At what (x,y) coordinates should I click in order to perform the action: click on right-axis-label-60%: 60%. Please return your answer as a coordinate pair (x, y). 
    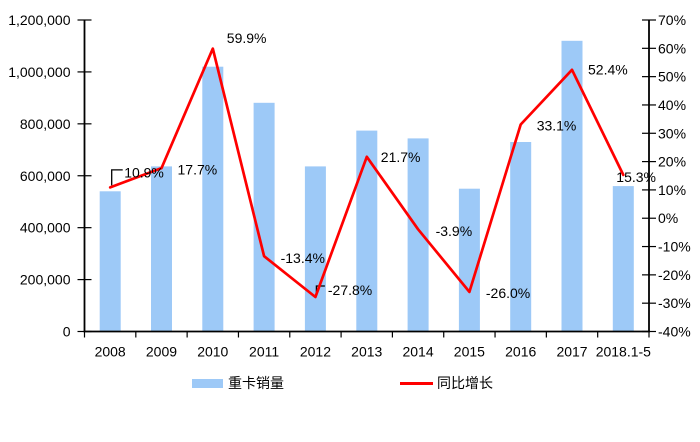
    Looking at the image, I should click on (672, 48).